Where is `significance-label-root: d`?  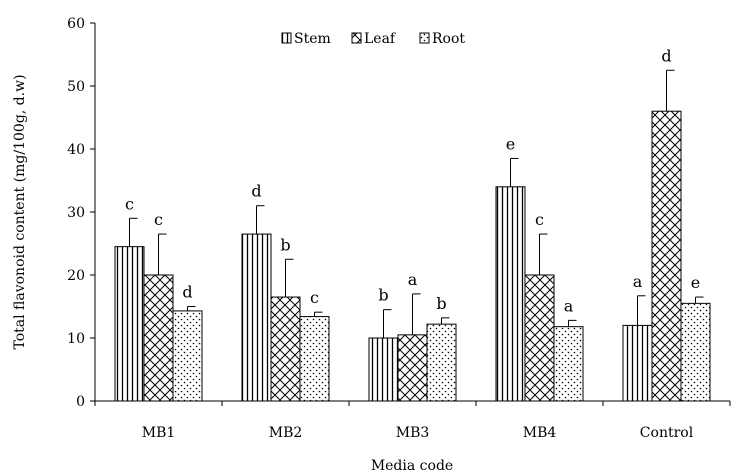 significance-label-root: d is located at coordinates (187, 292).